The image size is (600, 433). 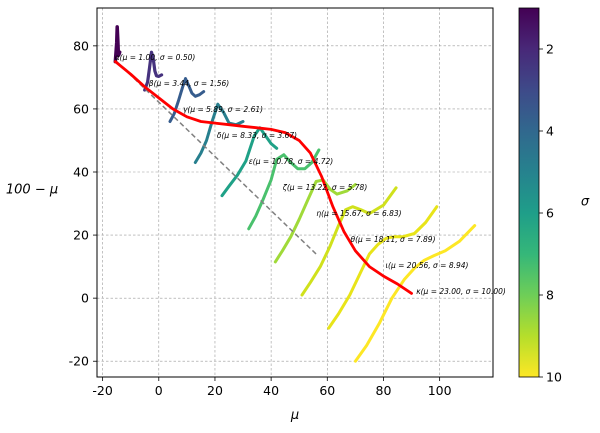 What do you see at coordinates (81, 108) in the screenshot?
I see `y-tick-label: 60` at bounding box center [81, 108].